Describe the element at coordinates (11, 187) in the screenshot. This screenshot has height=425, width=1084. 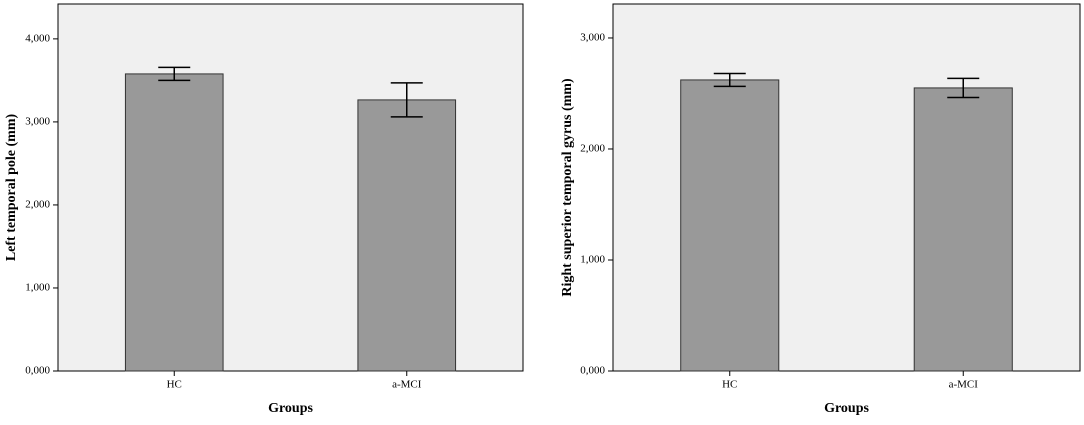
I see `y-axis-label: Left temporal pole (mm)` at that location.